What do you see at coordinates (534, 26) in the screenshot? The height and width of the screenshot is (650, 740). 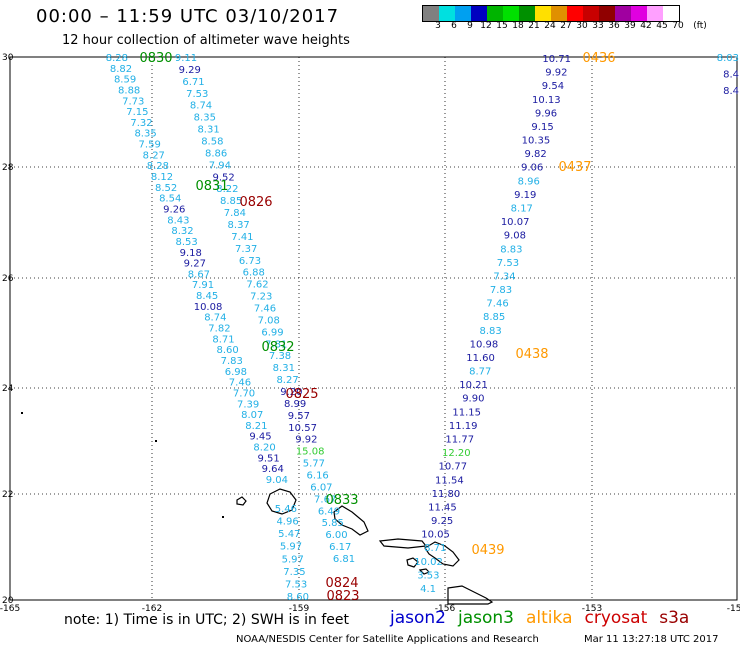 I see `legend-label: 21` at bounding box center [534, 26].